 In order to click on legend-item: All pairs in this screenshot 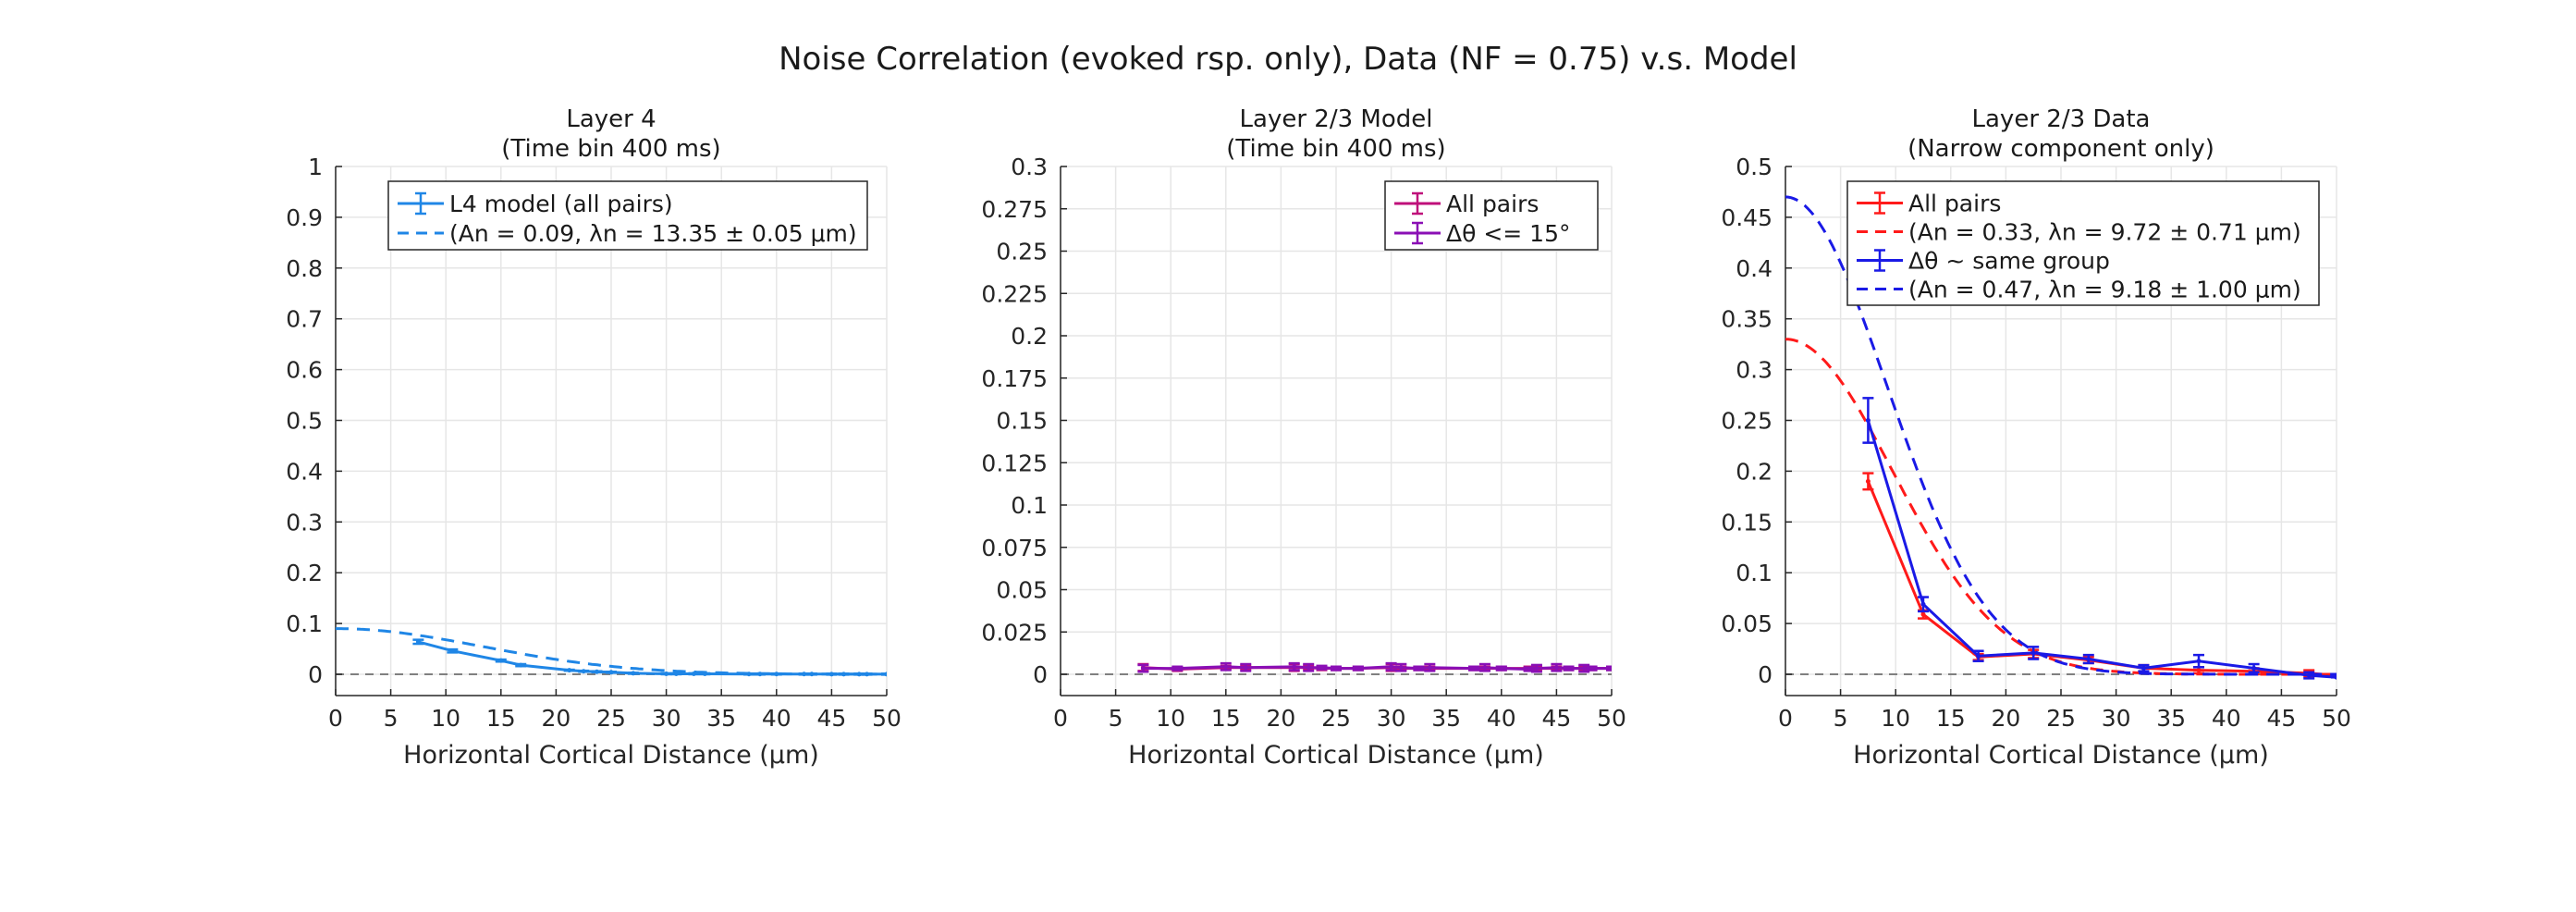, I will do `click(1467, 204)`.